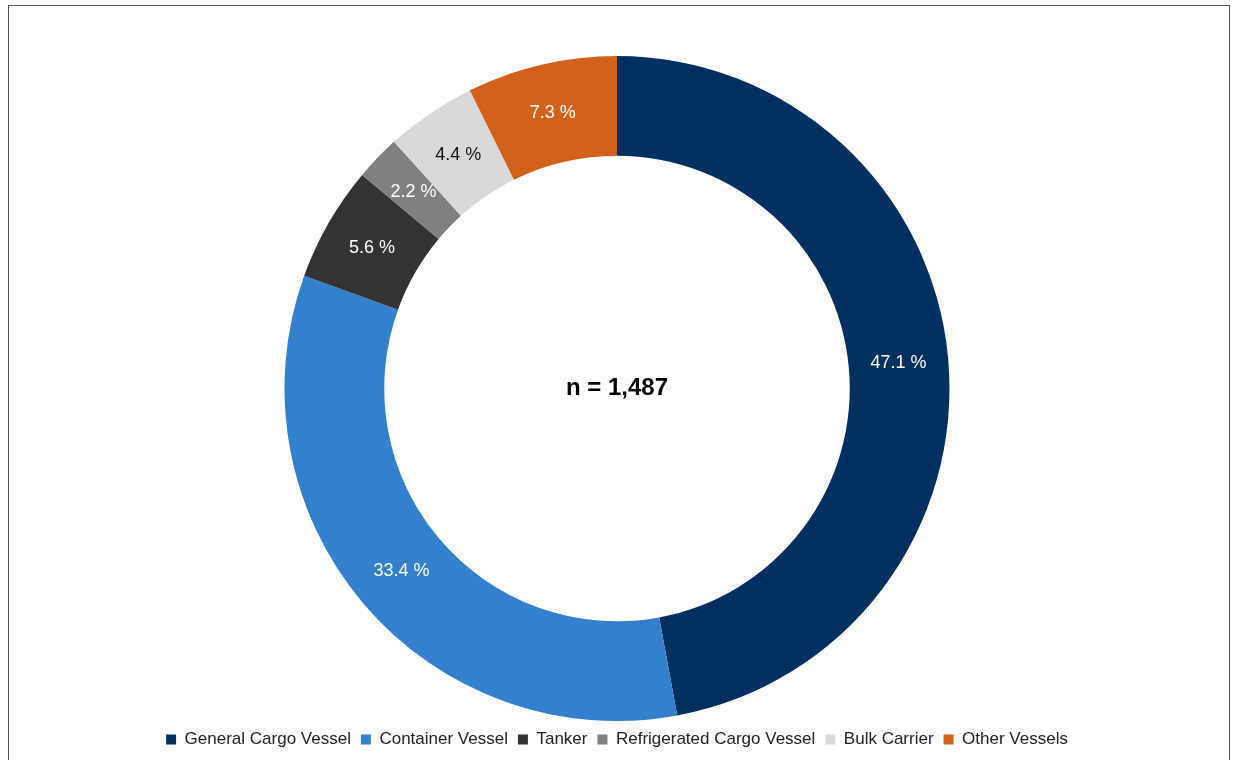 This screenshot has height=760, width=1234. Describe the element at coordinates (401, 570) in the screenshot. I see `data-label: 33.4 %` at that location.